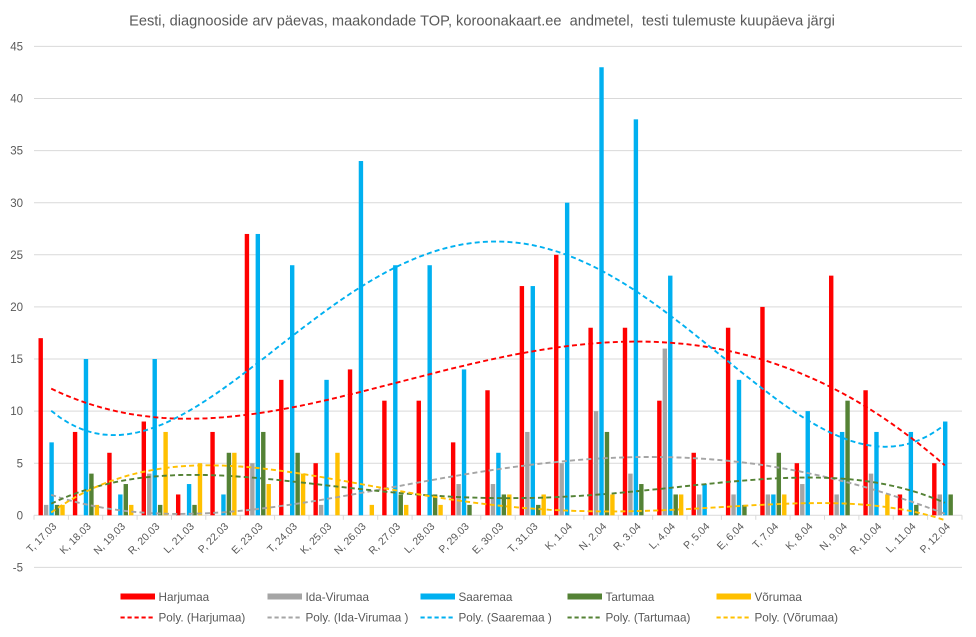 The image size is (976, 637). Describe the element at coordinates (20, 516) in the screenshot. I see `svg-text: 0` at that location.